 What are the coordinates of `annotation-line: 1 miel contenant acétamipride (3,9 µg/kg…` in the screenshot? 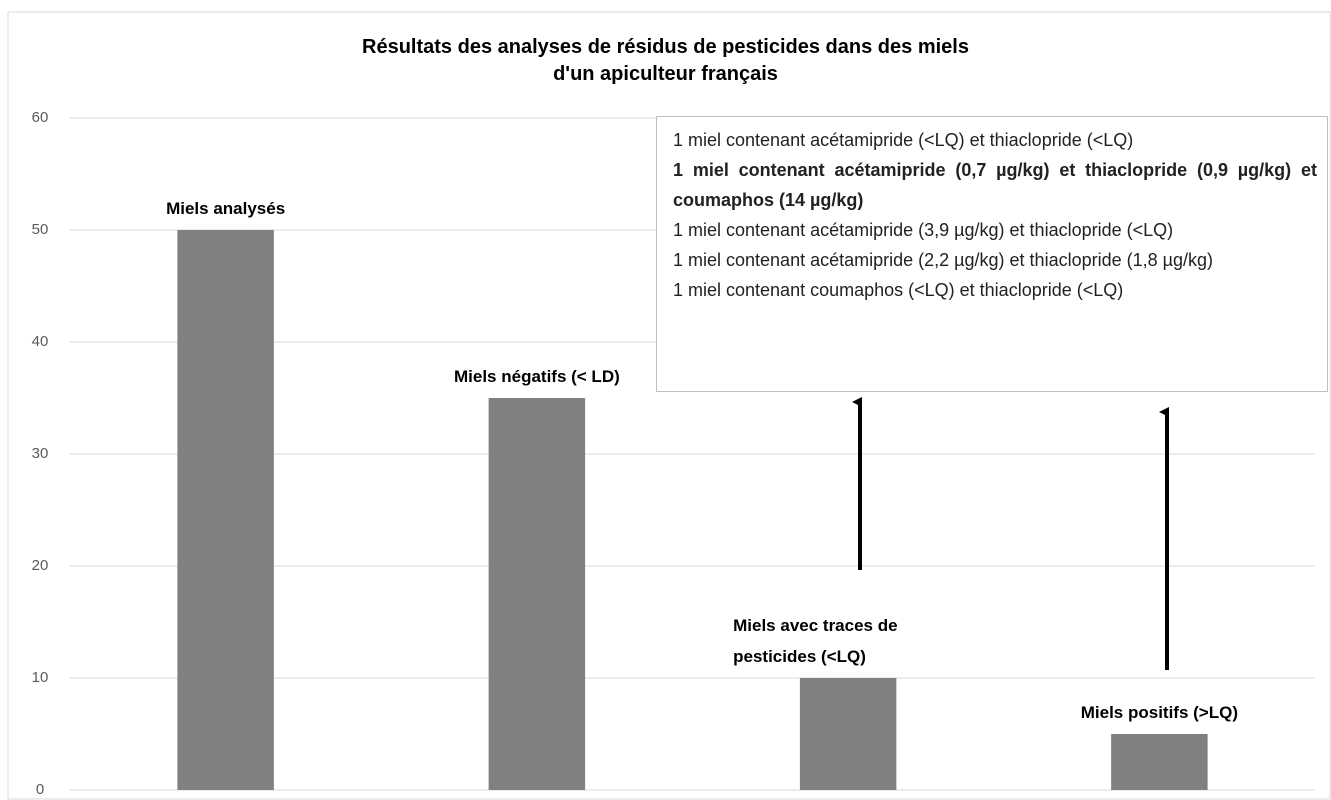 It's located at (923, 230).